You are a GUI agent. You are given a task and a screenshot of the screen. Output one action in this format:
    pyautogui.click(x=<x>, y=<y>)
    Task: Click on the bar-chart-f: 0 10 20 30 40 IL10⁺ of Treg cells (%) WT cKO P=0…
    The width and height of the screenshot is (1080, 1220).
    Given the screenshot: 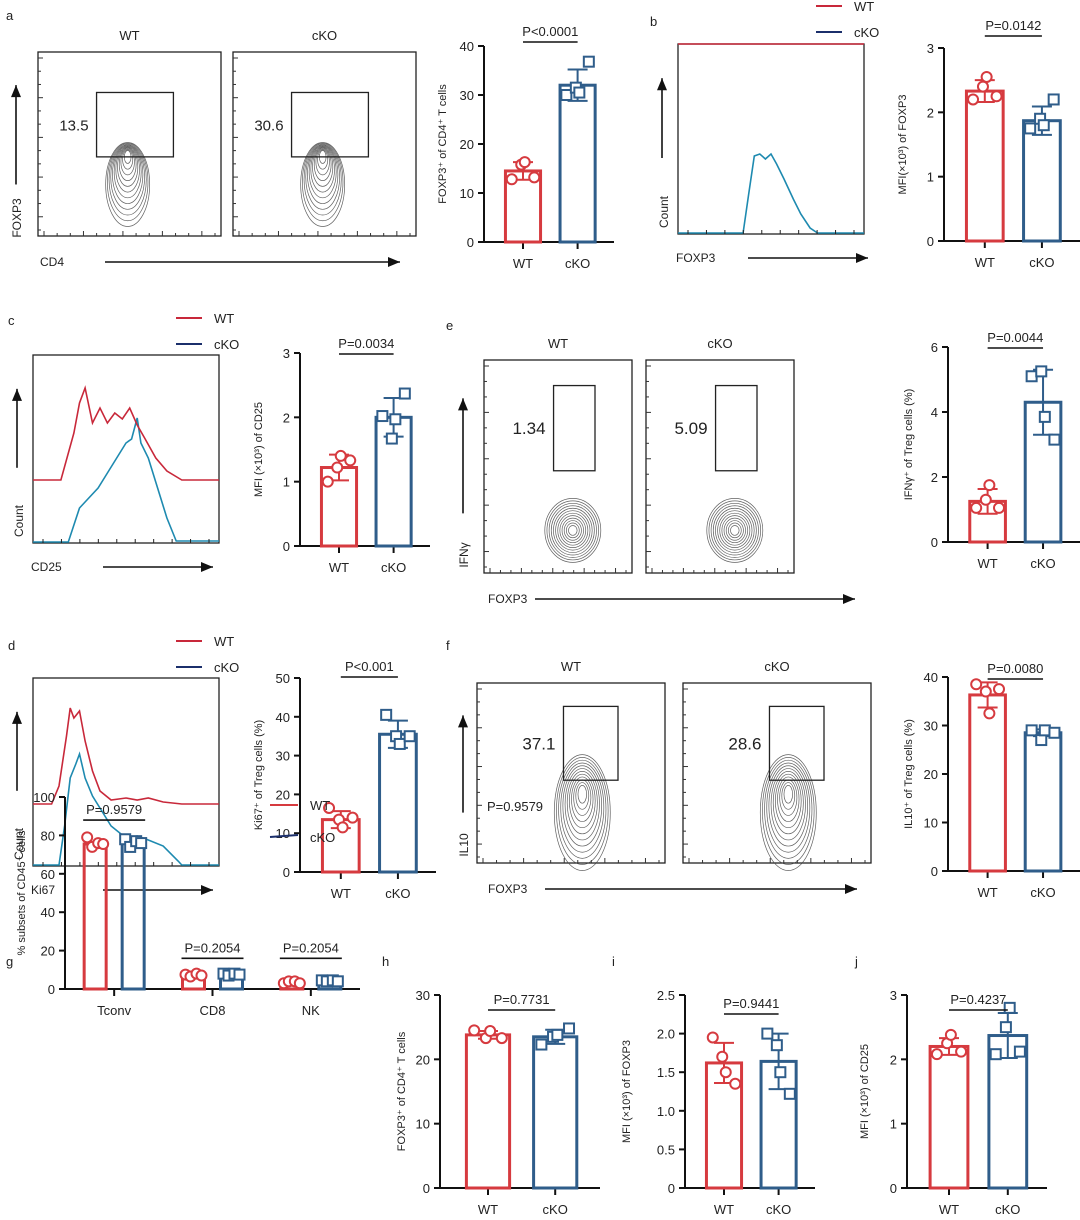 What is the action you would take?
    pyautogui.click(x=991, y=780)
    